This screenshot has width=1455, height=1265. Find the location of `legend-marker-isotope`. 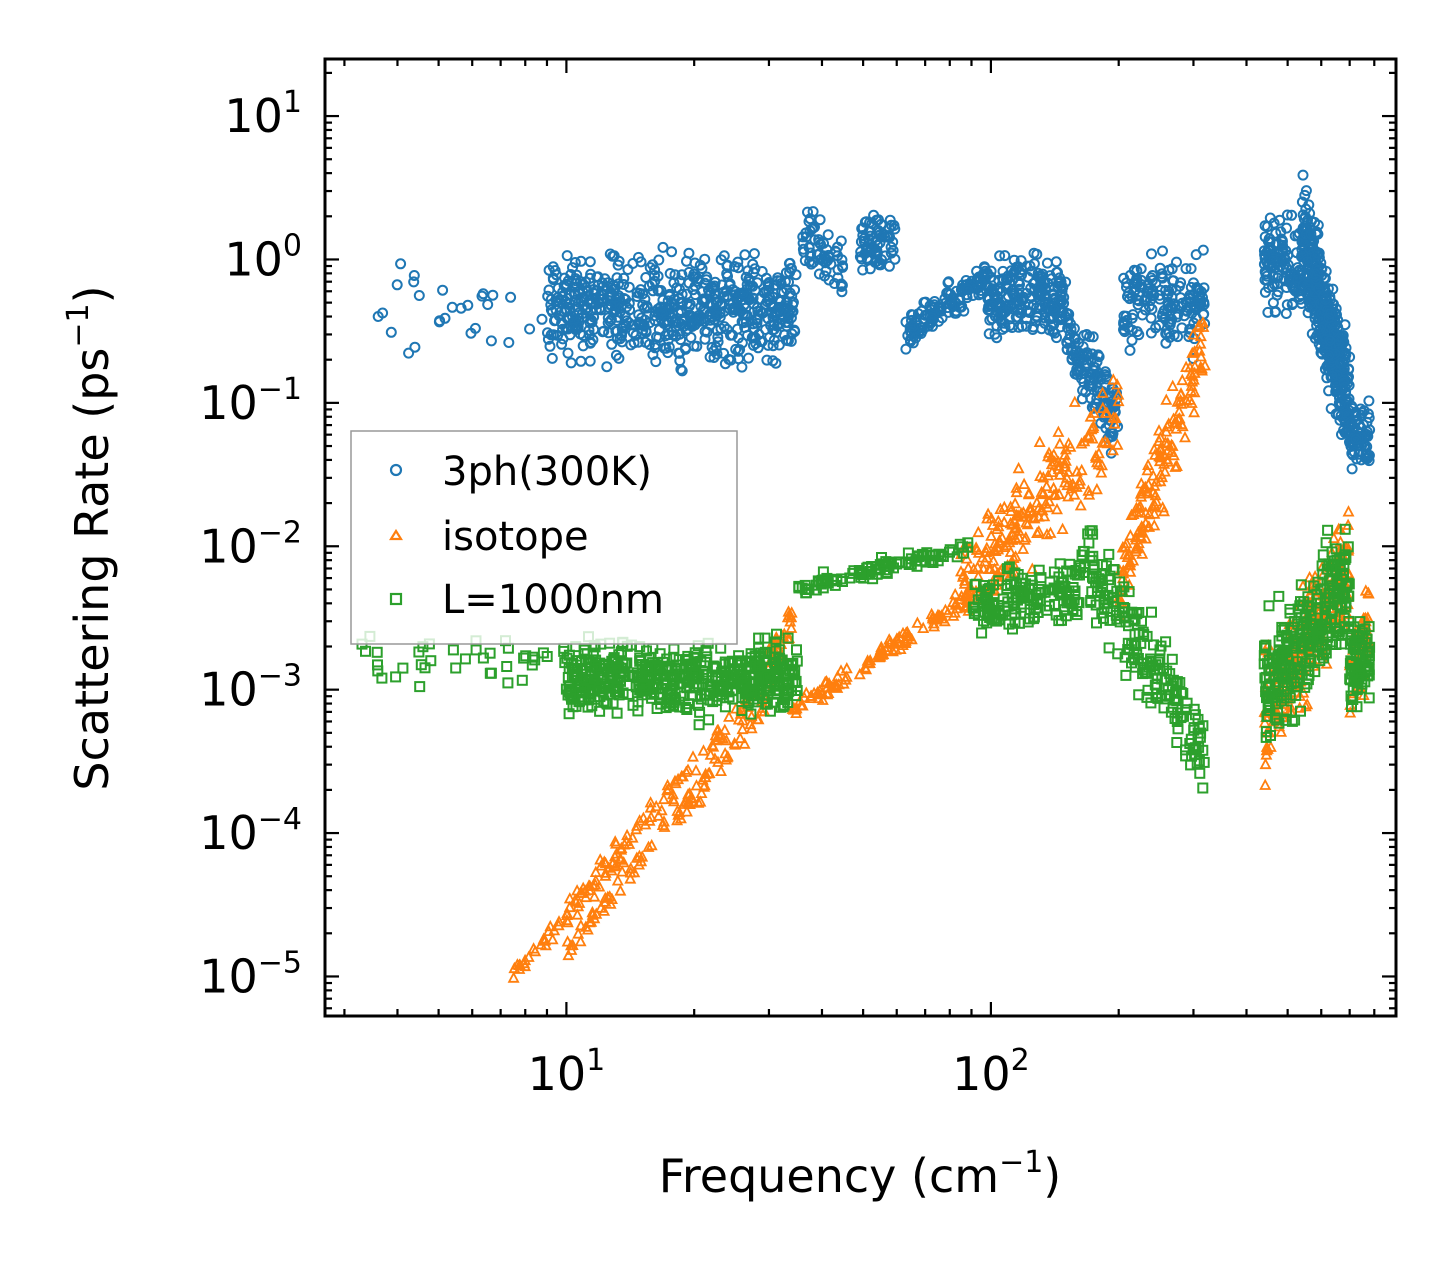

legend-marker-isotope is located at coordinates (396, 534).